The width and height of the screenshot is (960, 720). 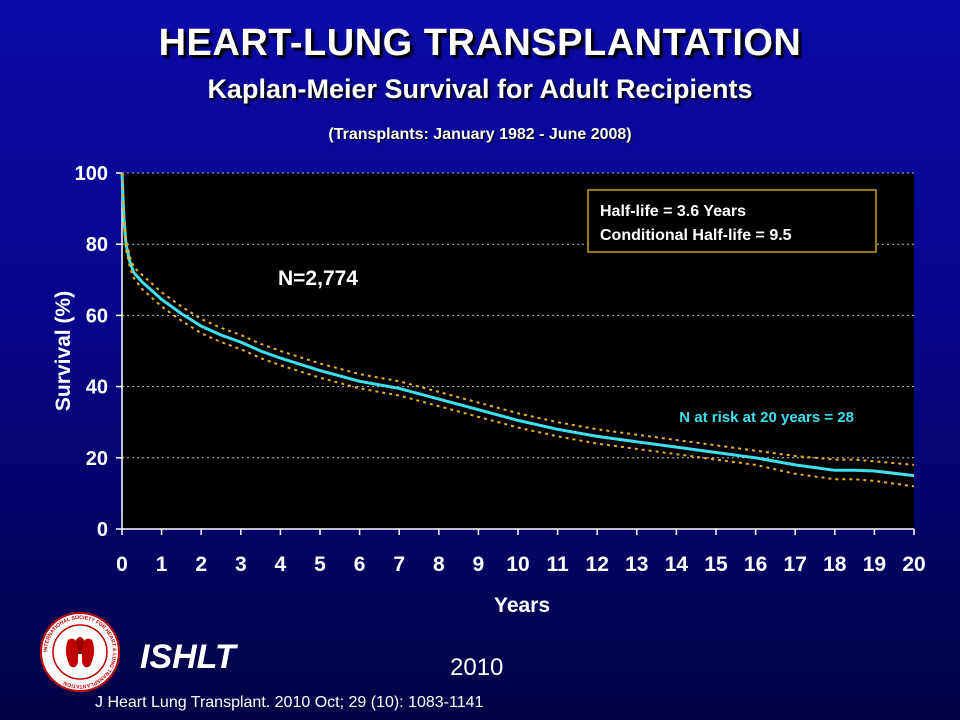 I want to click on report-year: 2010, so click(x=477, y=667).